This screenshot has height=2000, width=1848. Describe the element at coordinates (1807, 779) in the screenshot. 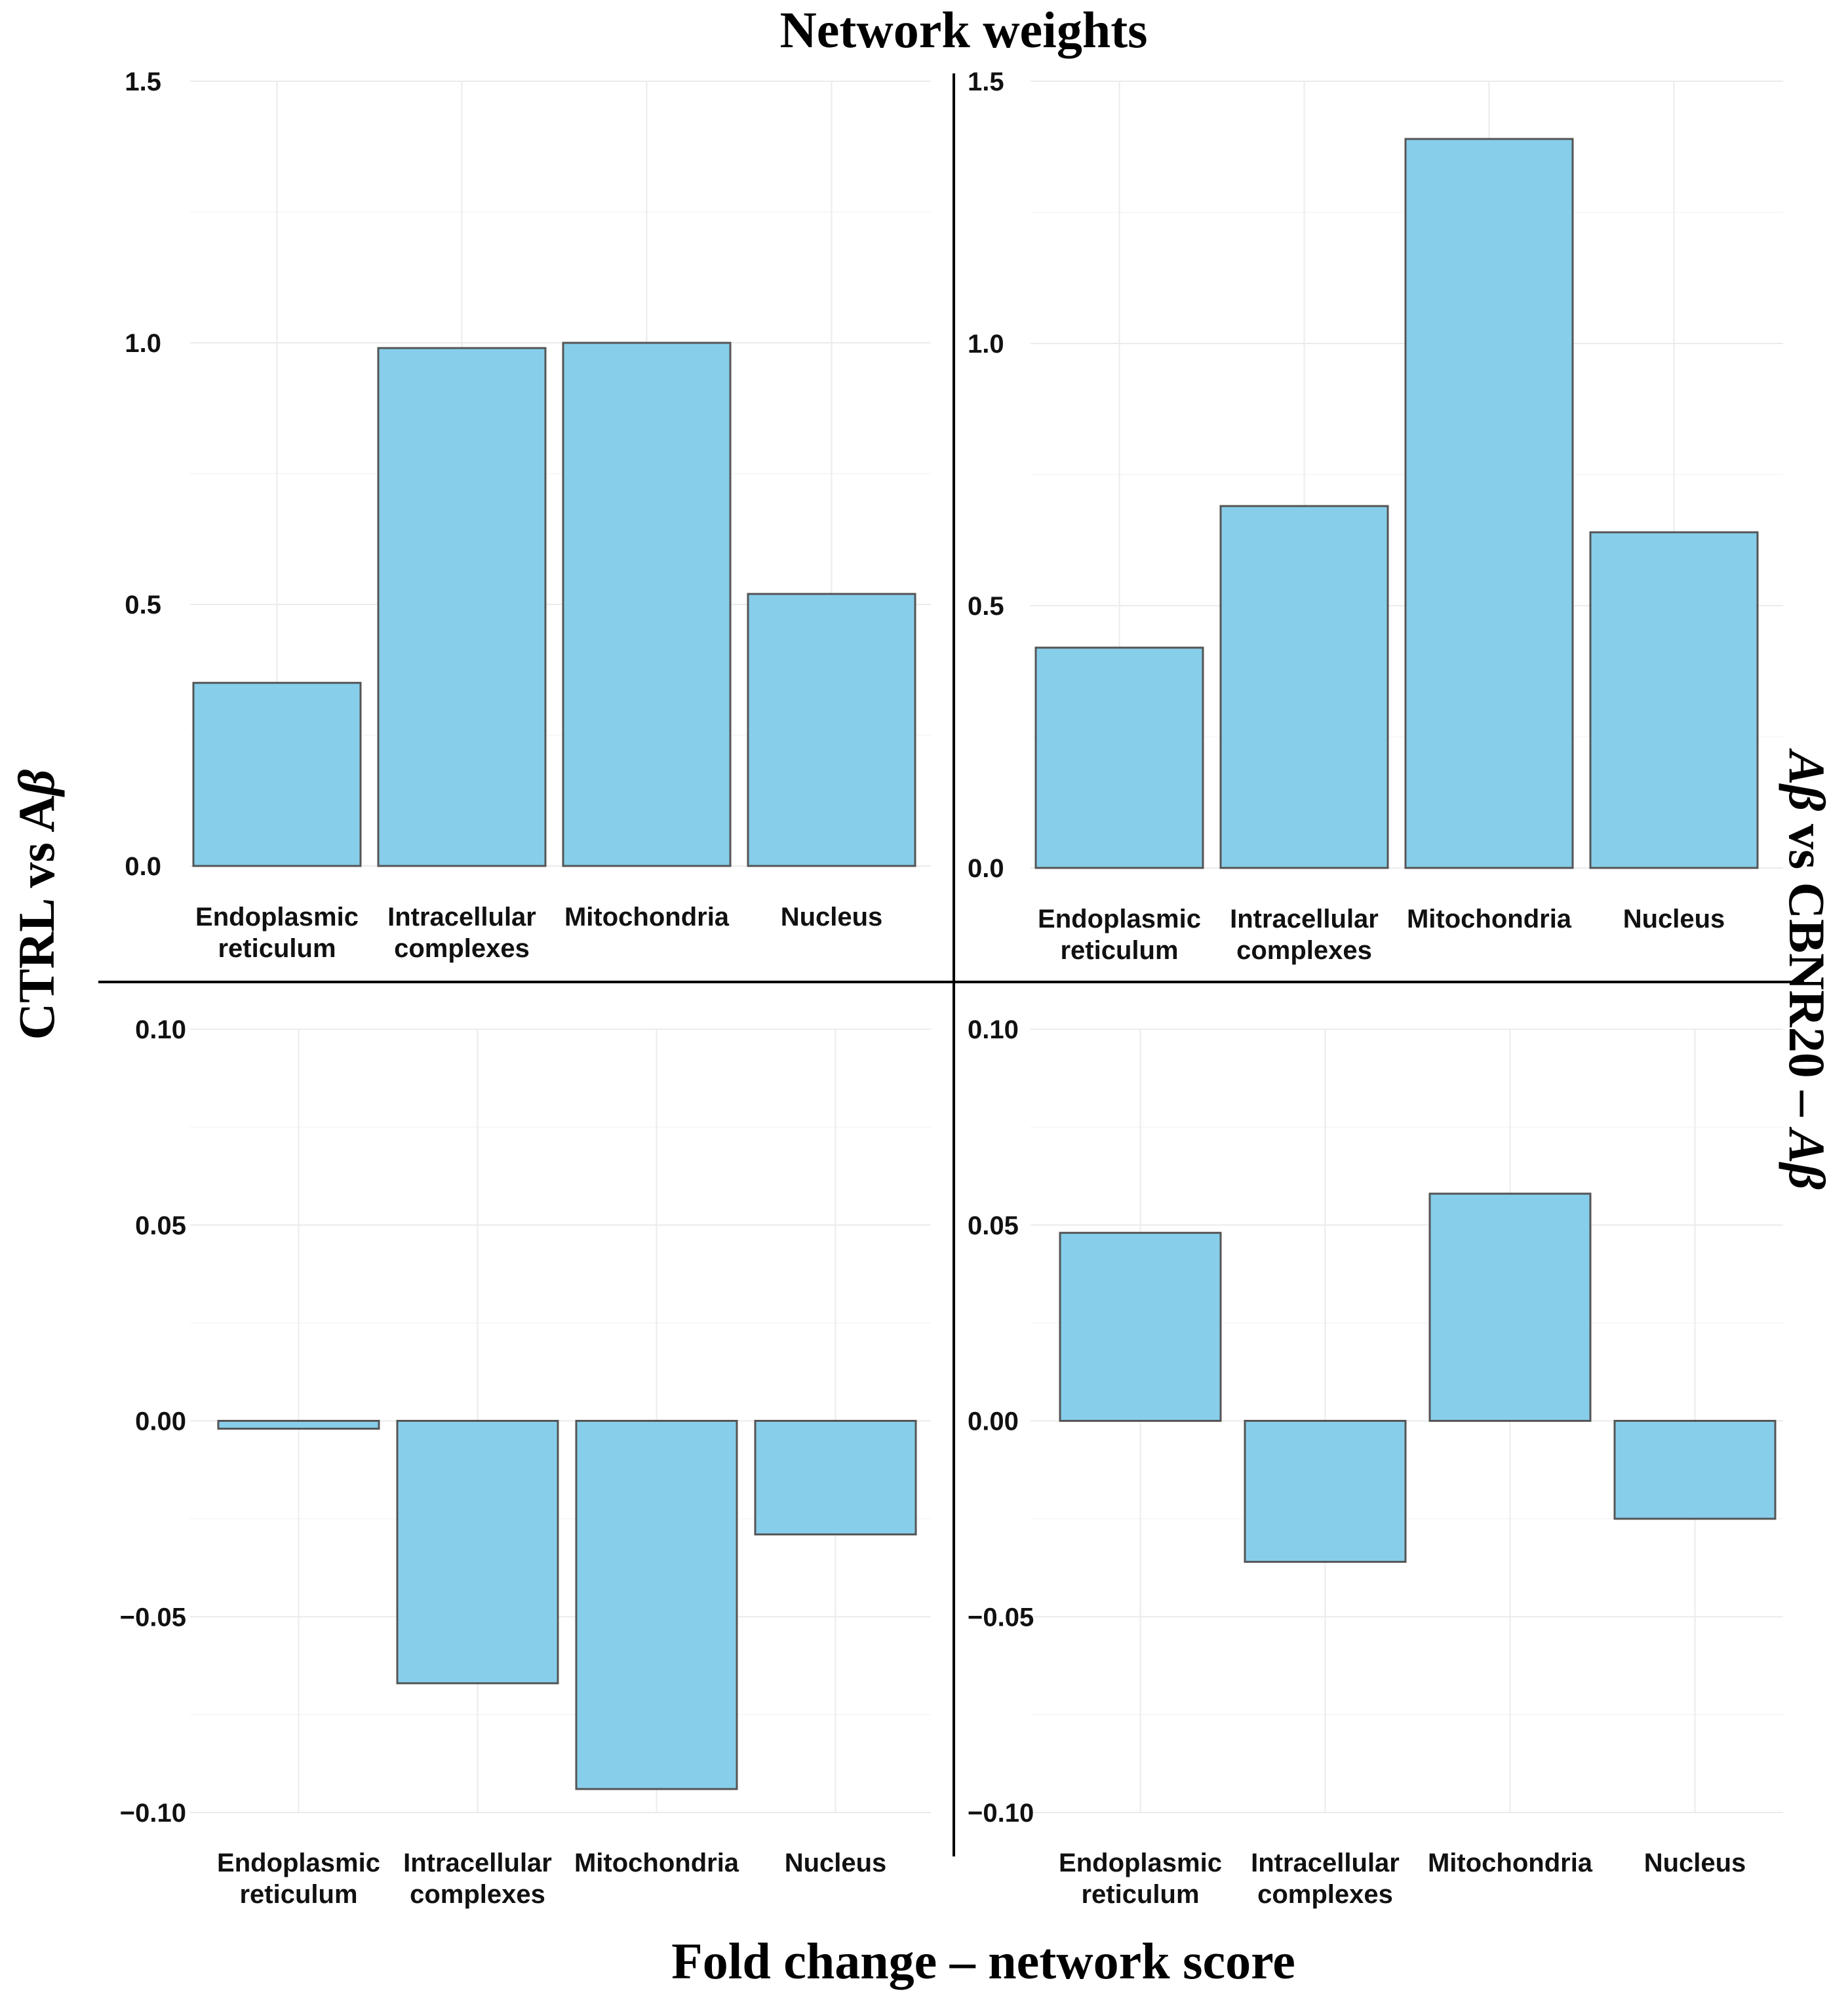

I see `row-label-right-prefix: Aβ` at that location.